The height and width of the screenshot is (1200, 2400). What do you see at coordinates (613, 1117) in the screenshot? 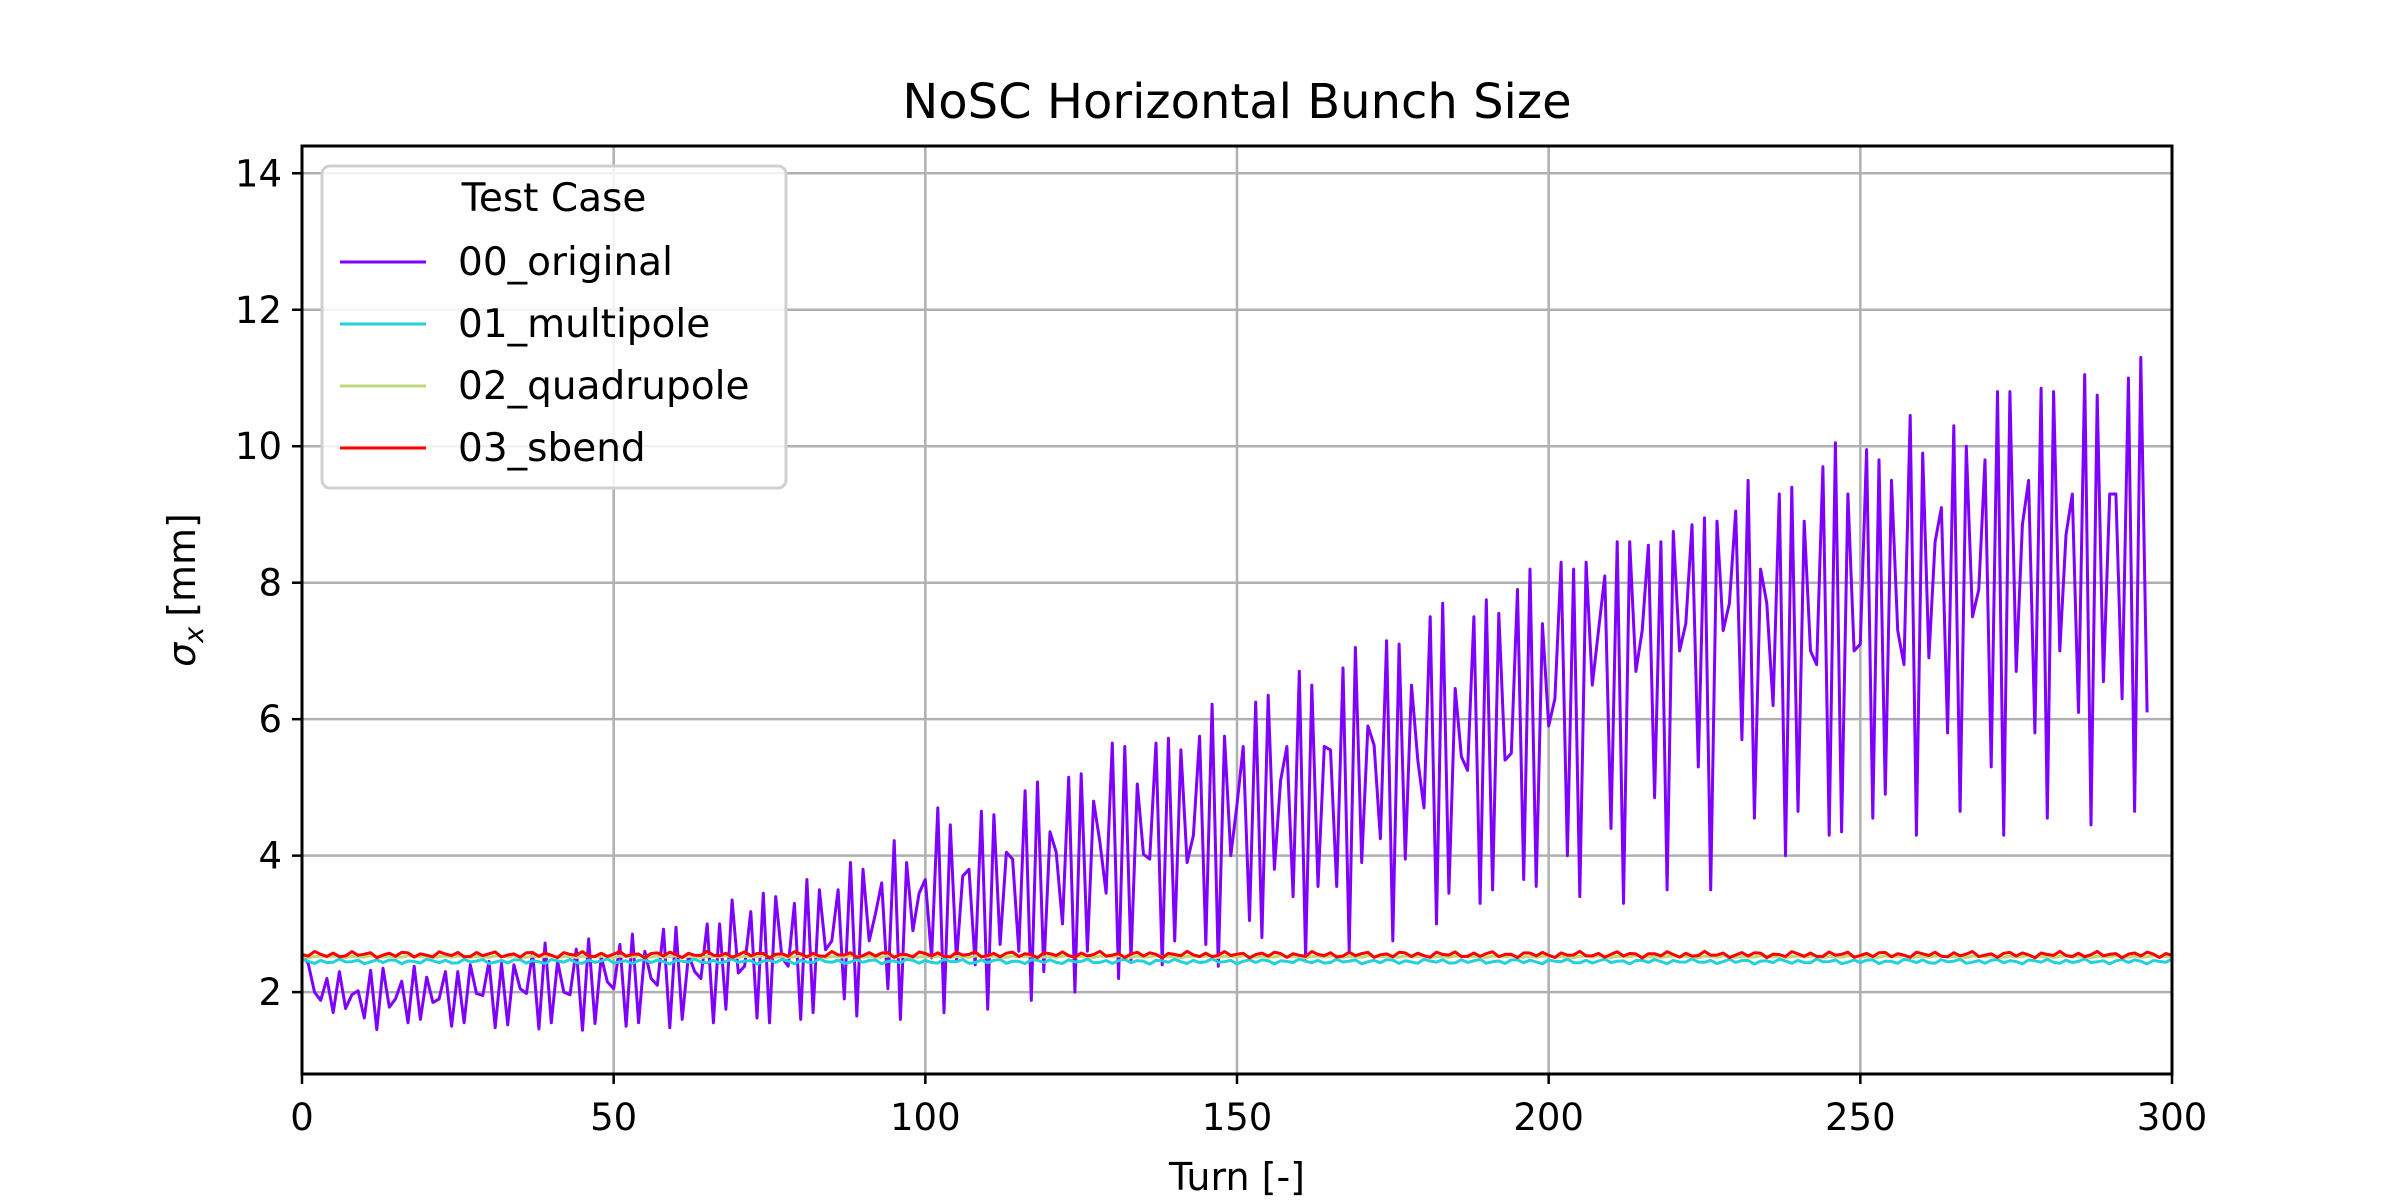
I see `x-tick-label: 50` at bounding box center [613, 1117].